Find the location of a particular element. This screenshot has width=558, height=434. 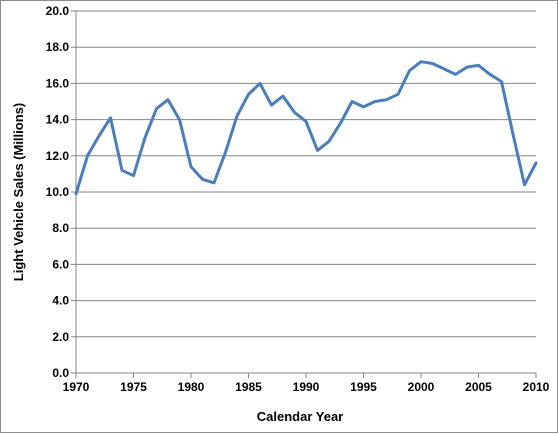

x-tick-label: 2010 is located at coordinates (536, 387).